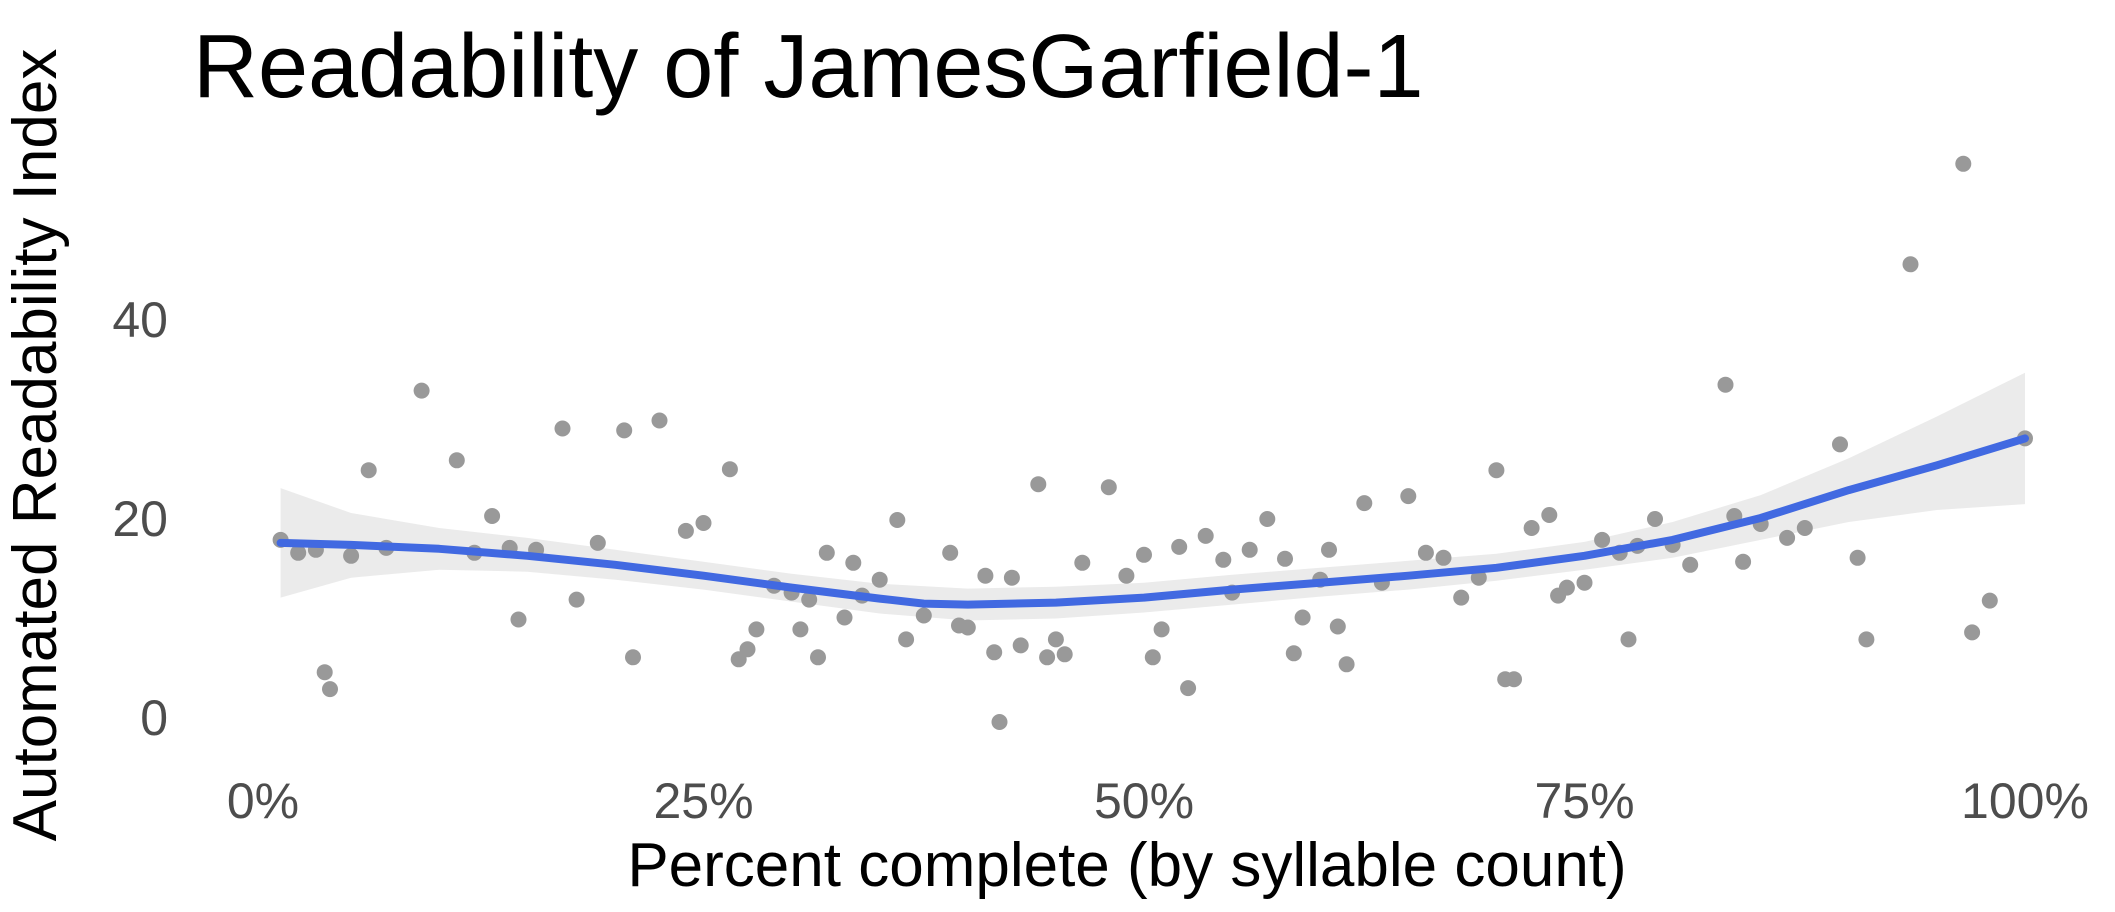 The image size is (2115, 912). I want to click on x-axis-label: Percent complete (by syllable count), so click(1126, 865).